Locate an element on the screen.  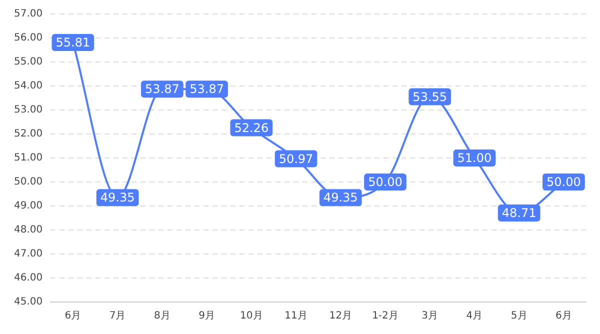
y-tick-label: 49.00 is located at coordinates (28, 206).